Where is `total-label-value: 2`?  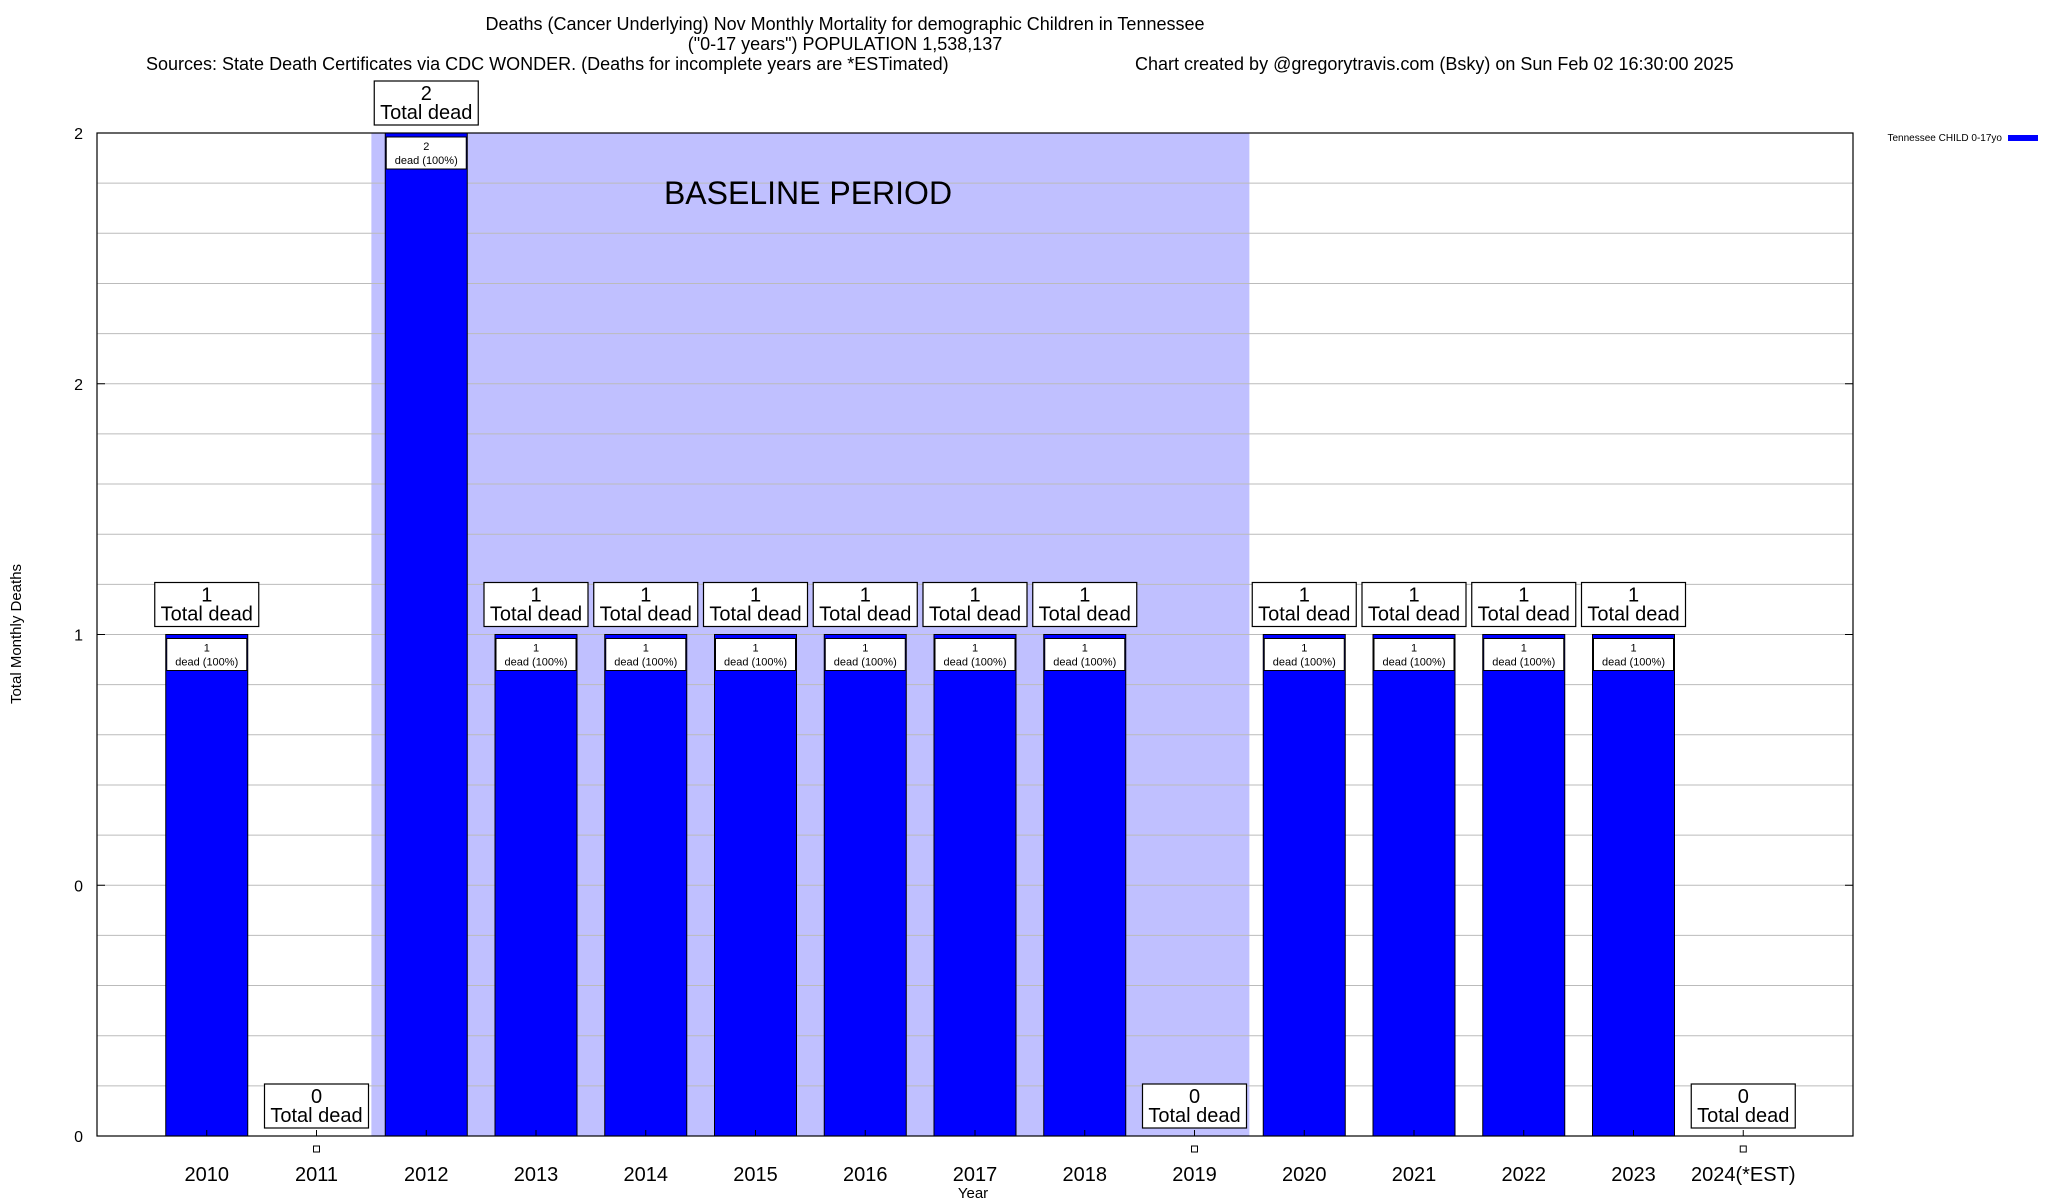 total-label-value: 2 is located at coordinates (426, 94).